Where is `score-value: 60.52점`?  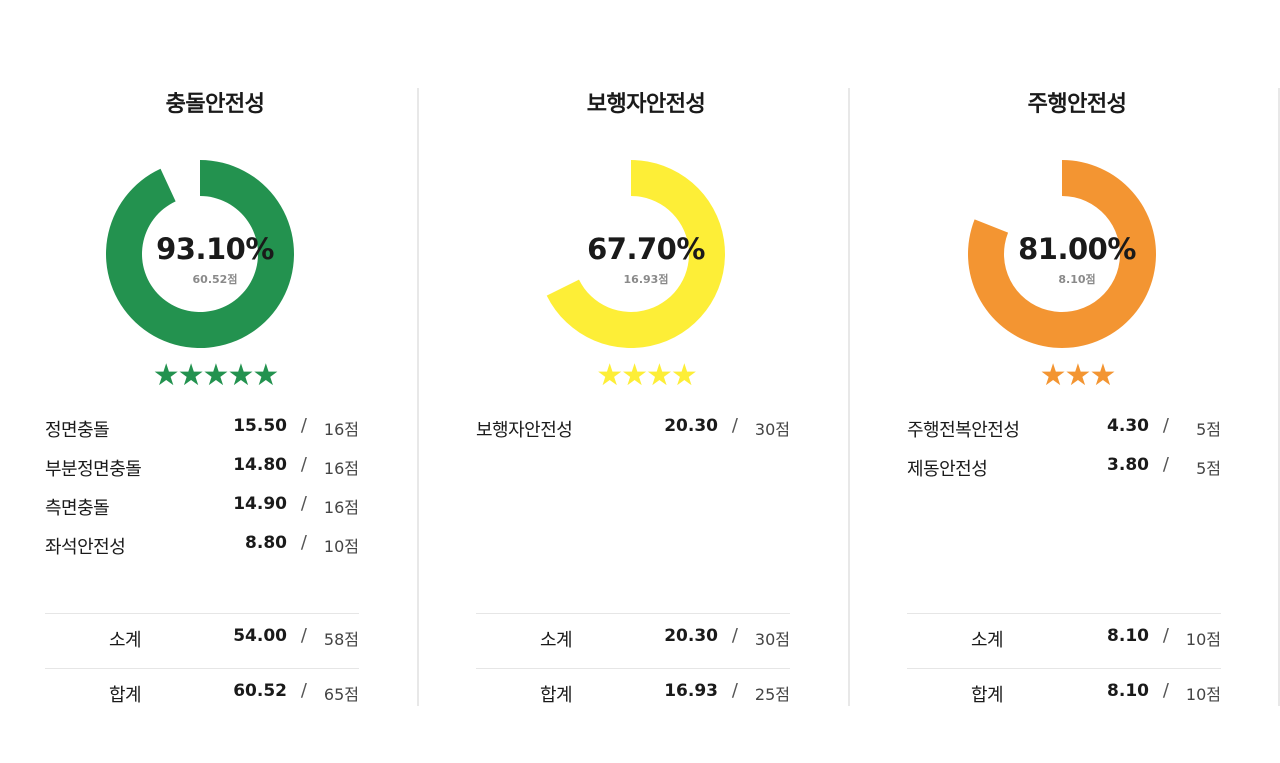 score-value: 60.52점 is located at coordinates (215, 279).